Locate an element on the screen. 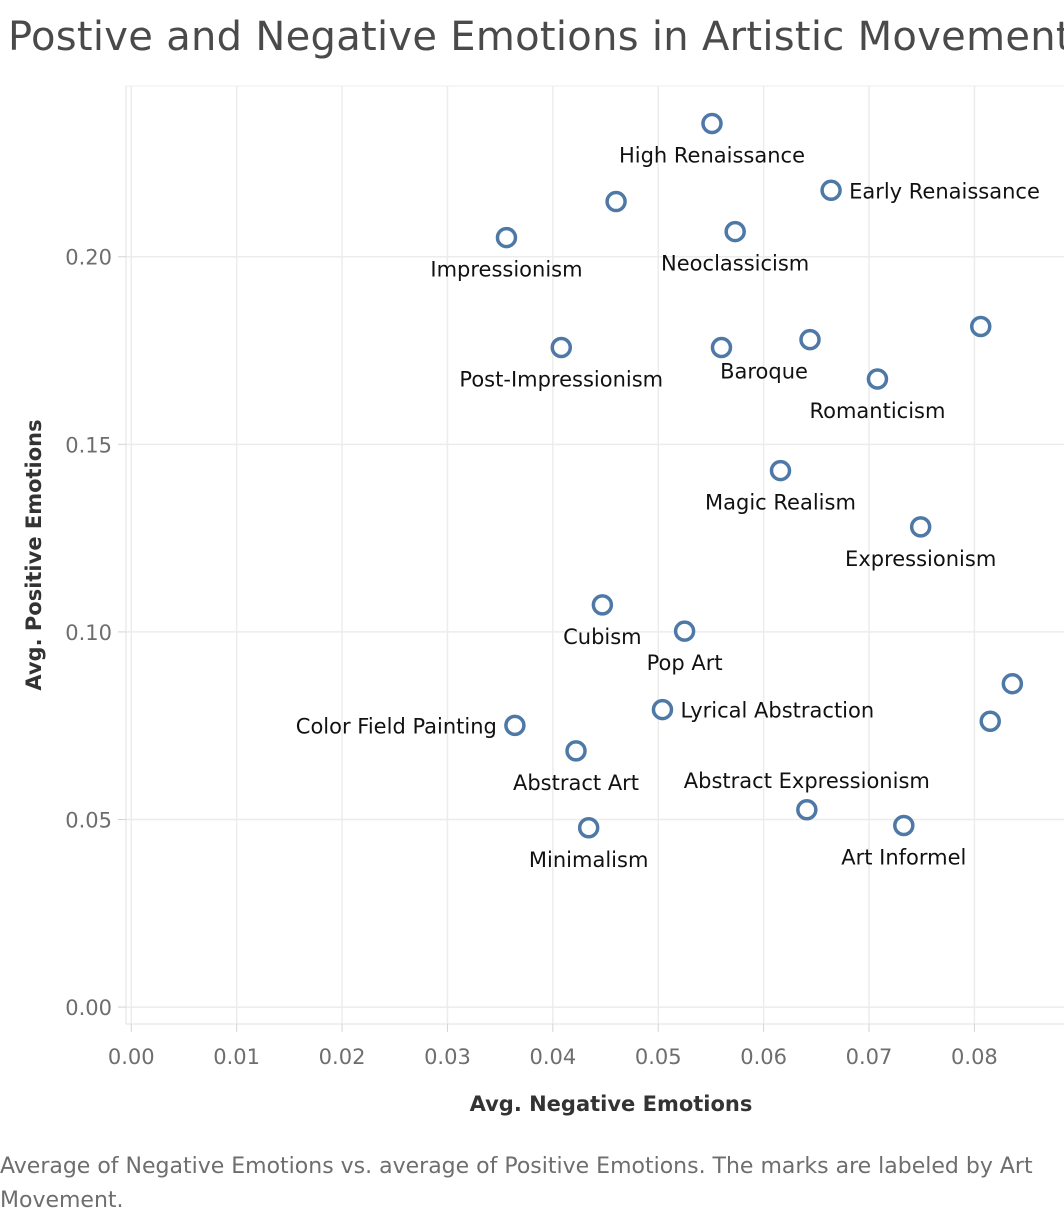 The image size is (1064, 1218). point-label: Abstract Art is located at coordinates (576, 783).